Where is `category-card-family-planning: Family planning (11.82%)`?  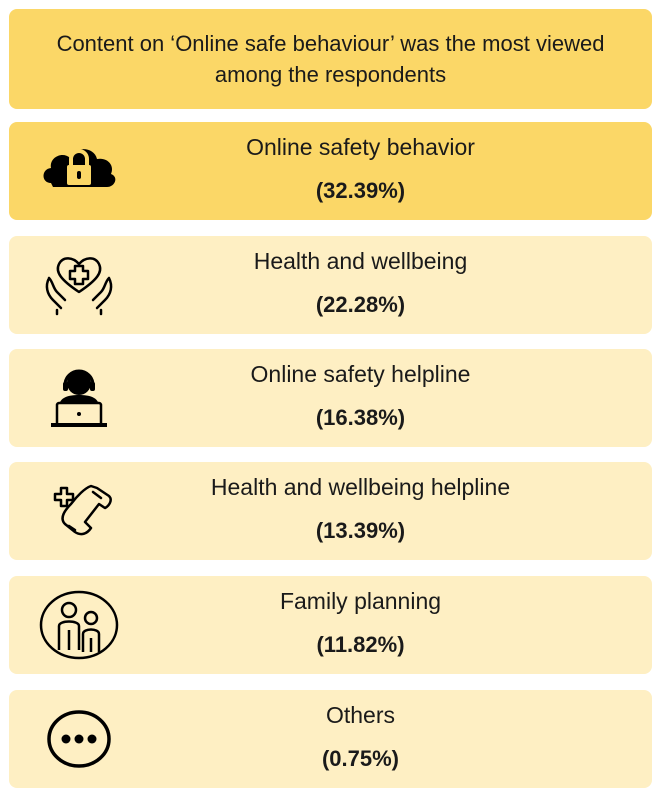
category-card-family-planning: Family planning (11.82%) is located at coordinates (330, 625).